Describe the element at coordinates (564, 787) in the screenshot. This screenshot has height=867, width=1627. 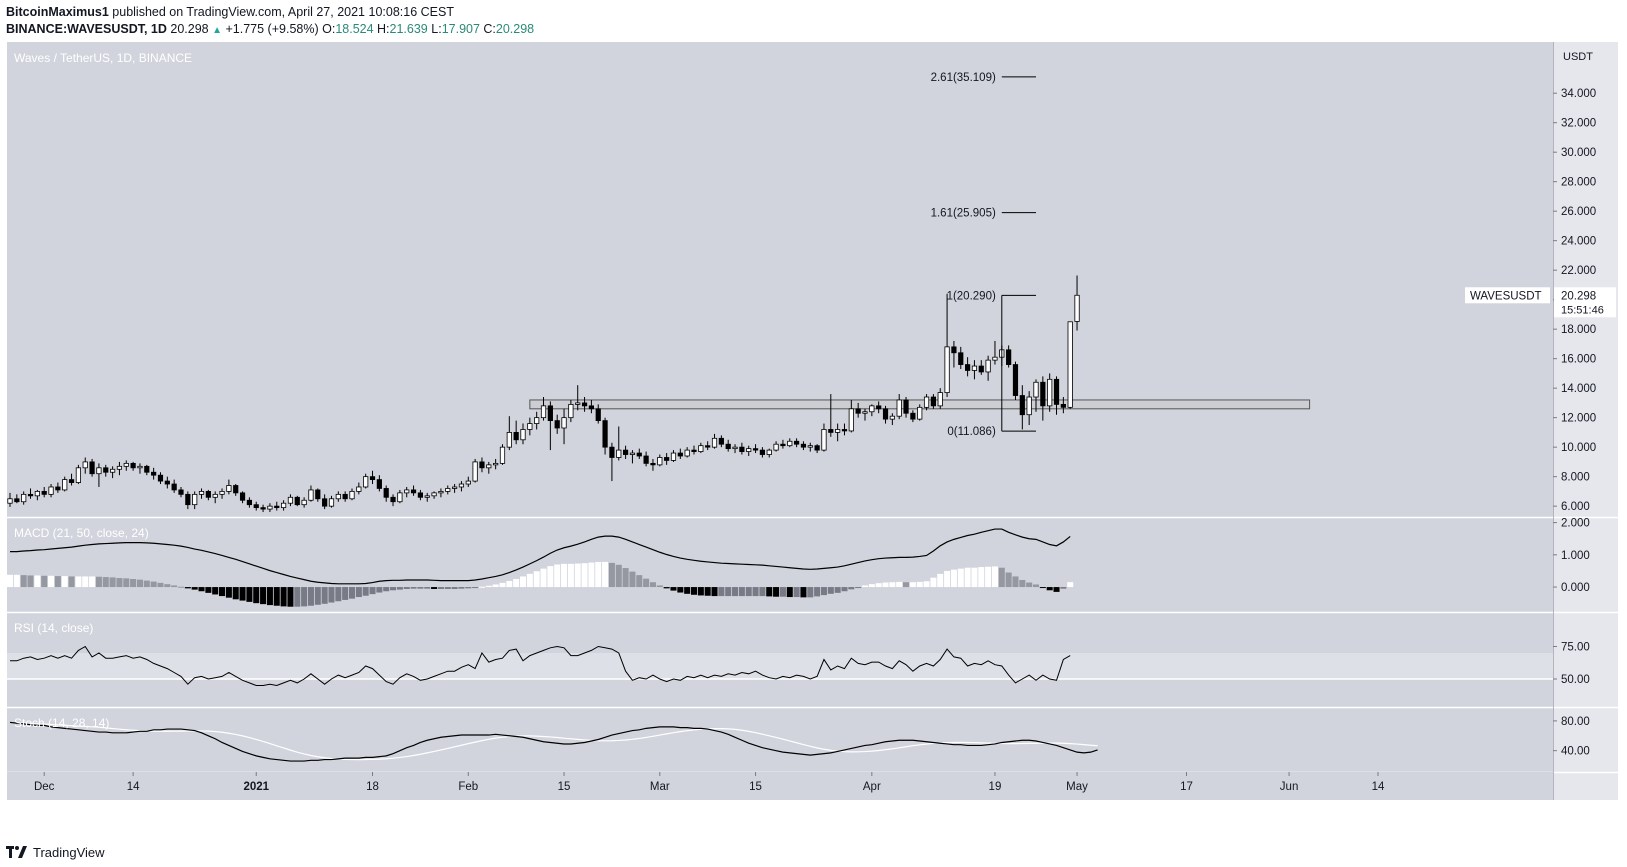
I see `time-tick-label: 15` at that location.